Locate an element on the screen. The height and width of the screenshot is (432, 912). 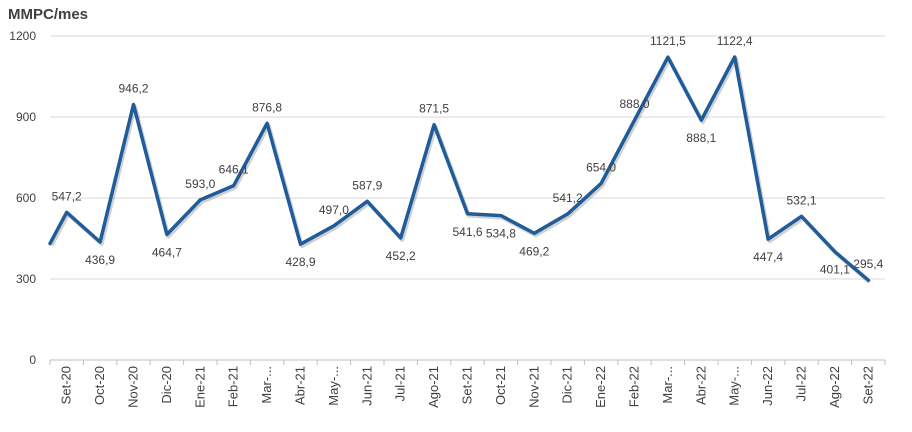
data-label: 593,0 is located at coordinates (200, 184).